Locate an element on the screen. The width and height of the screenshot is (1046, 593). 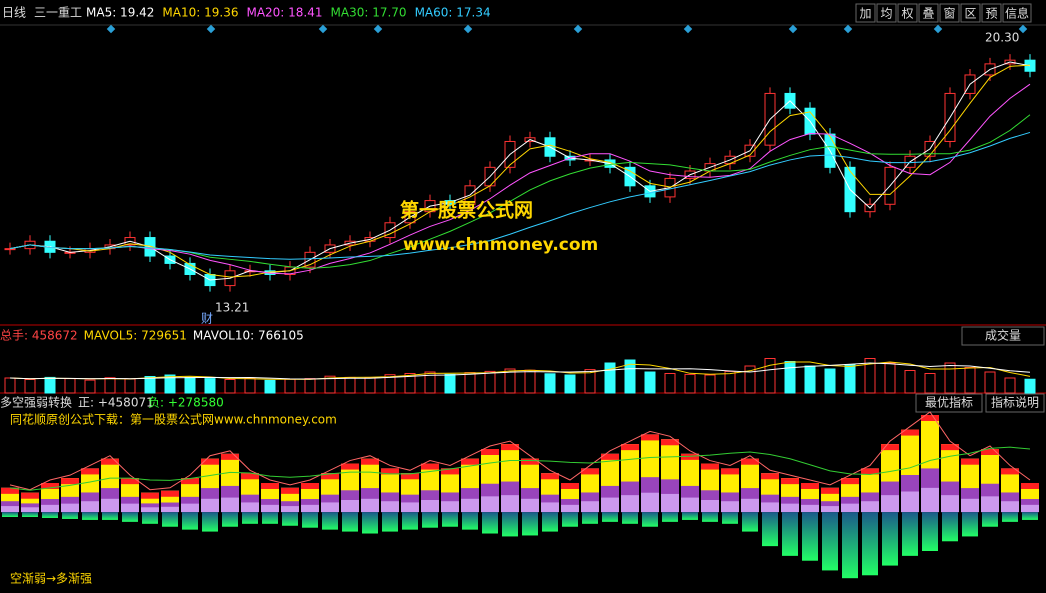
toolbar-label: 叠 is located at coordinates (928, 14).